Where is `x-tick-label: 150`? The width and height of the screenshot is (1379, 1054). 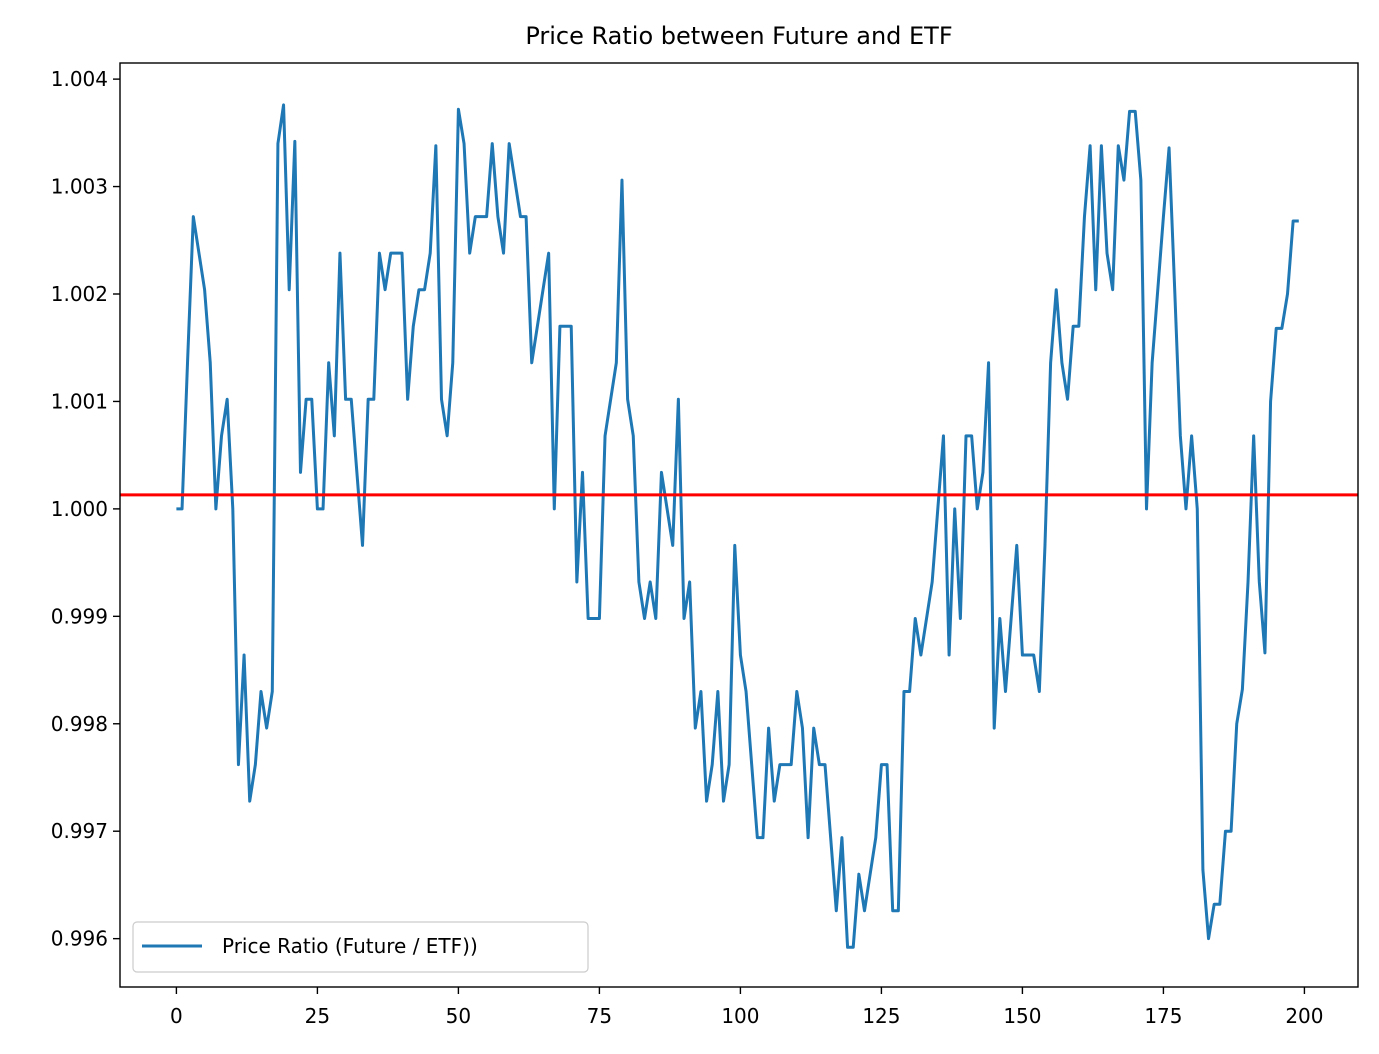 x-tick-label: 150 is located at coordinates (1022, 1016).